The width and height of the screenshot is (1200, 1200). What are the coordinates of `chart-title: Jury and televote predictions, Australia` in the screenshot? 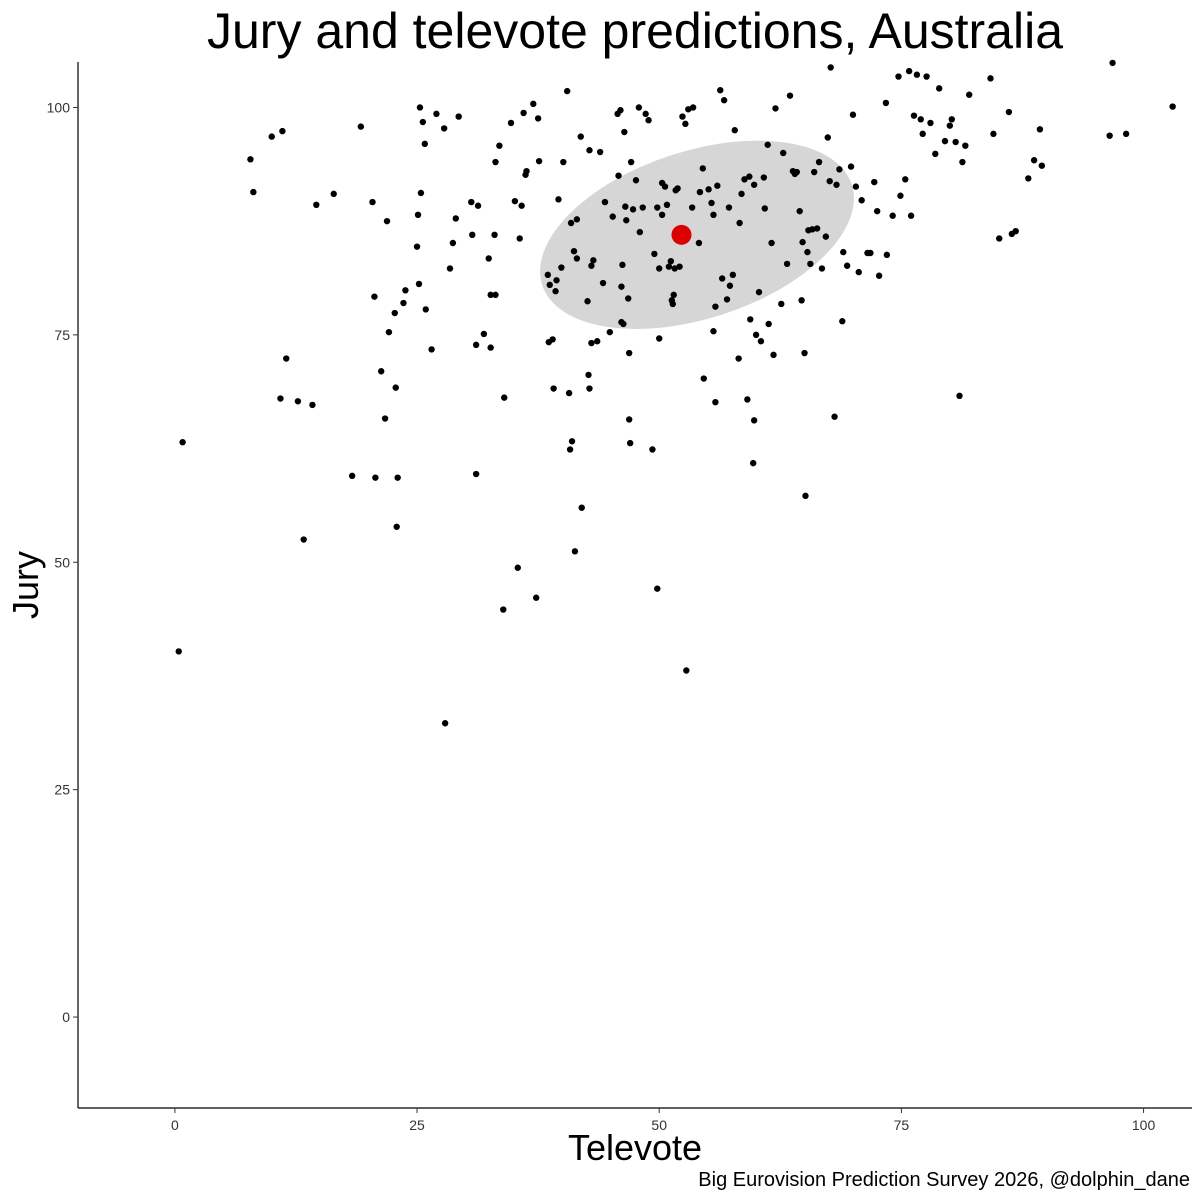 It's located at (635, 31).